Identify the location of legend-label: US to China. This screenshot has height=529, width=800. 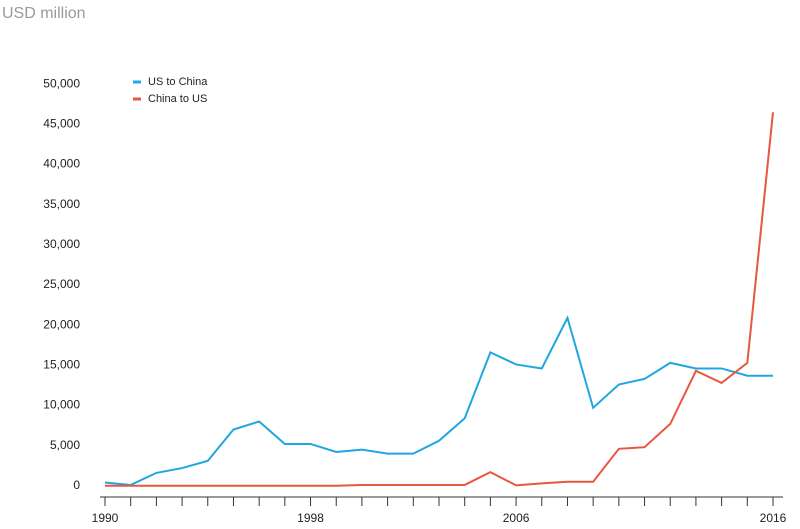
(178, 82).